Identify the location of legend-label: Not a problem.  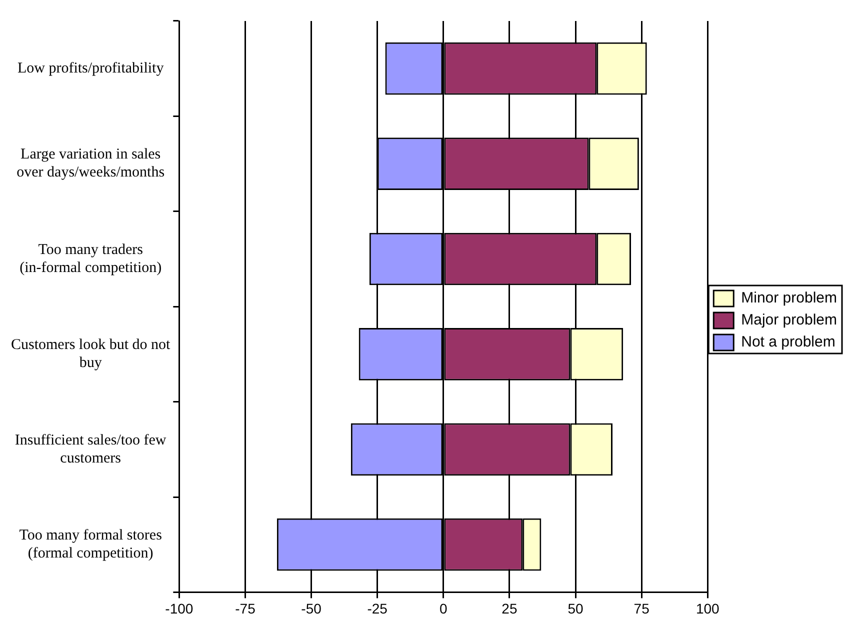
(788, 342).